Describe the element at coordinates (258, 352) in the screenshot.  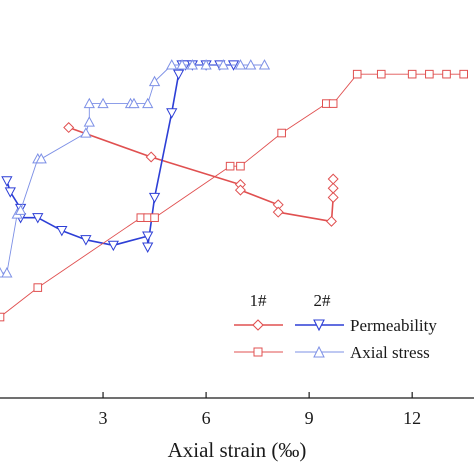
I see `legend-marker-square` at that location.